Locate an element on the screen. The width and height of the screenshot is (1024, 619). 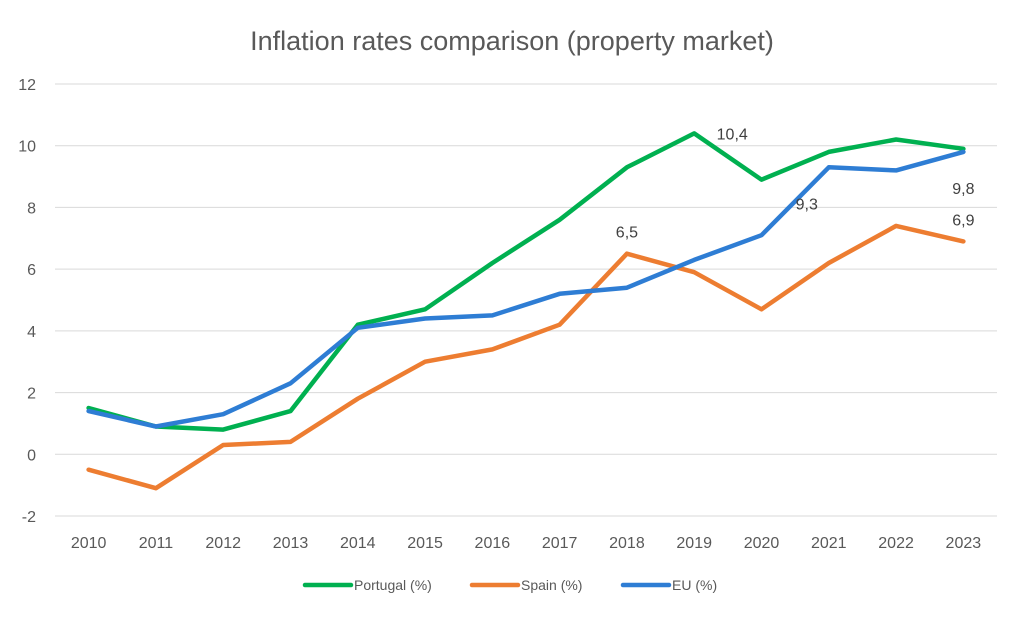
x-tick-label: 2022 is located at coordinates (896, 543).